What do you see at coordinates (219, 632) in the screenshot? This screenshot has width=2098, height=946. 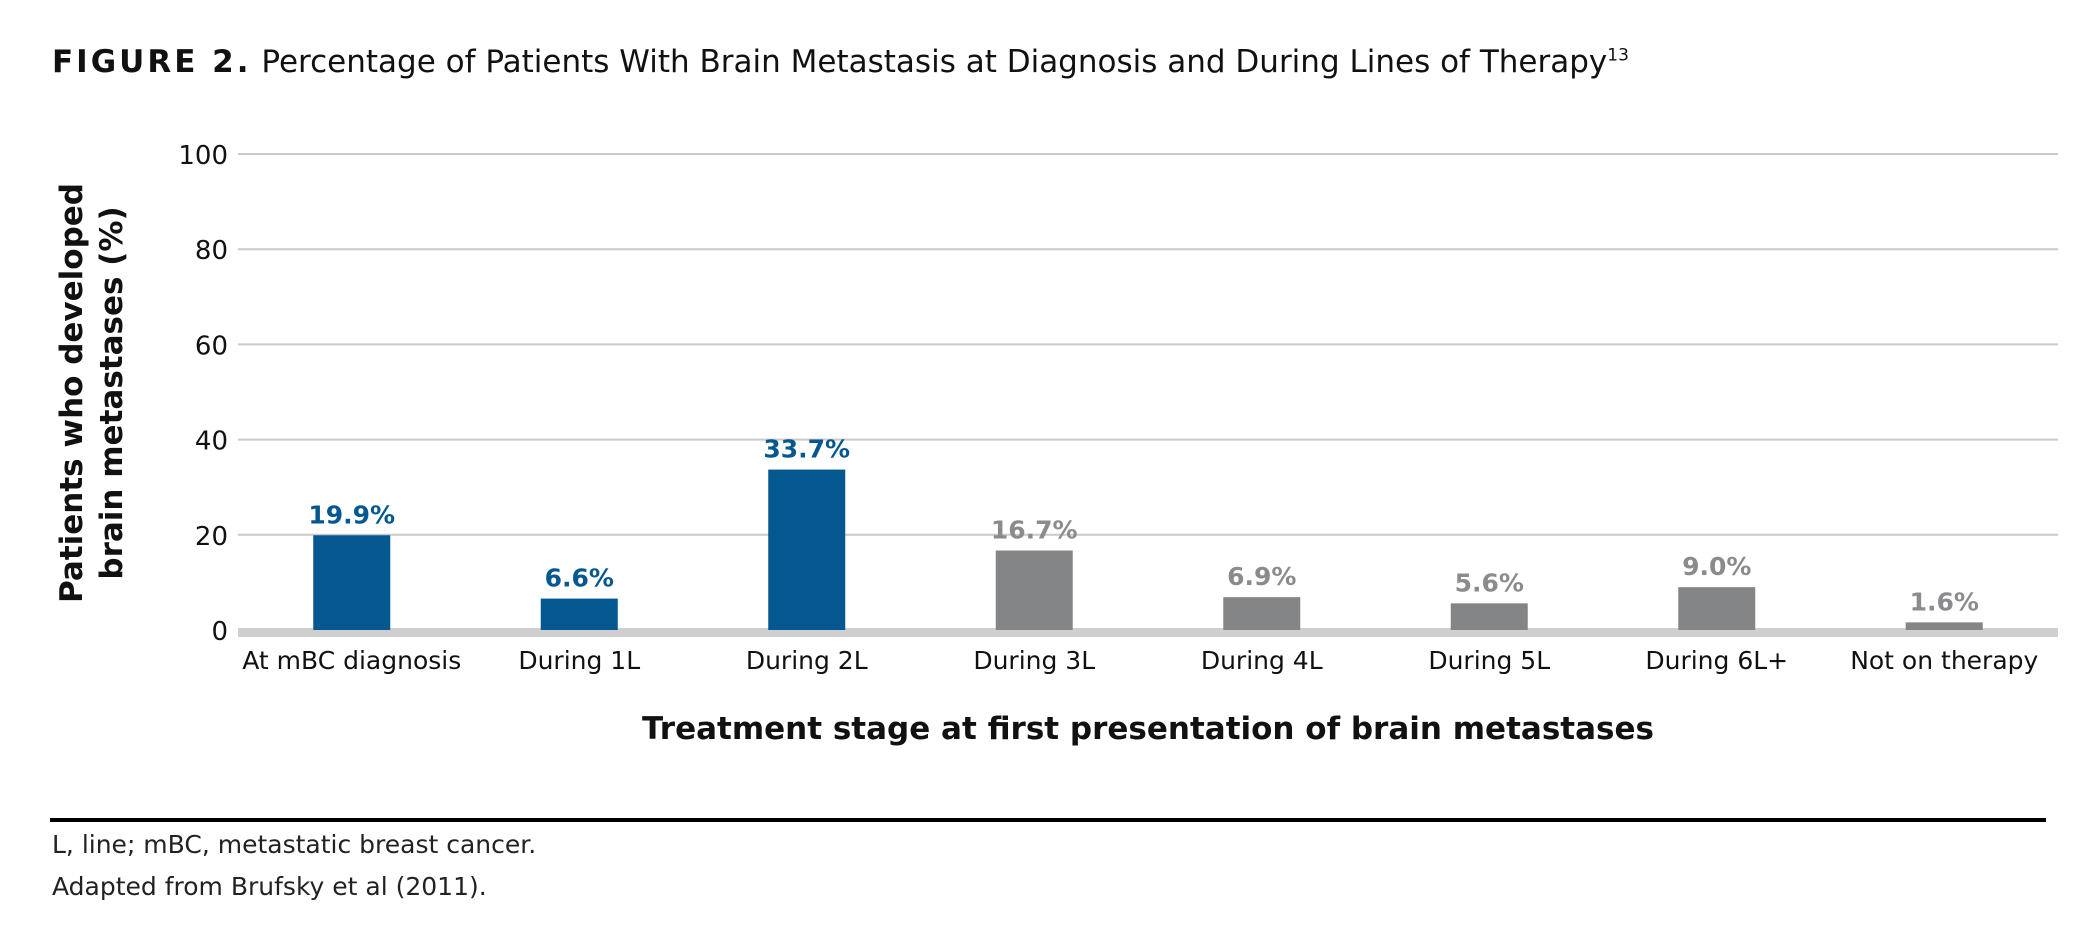 I see `y-tick-label: 0` at bounding box center [219, 632].